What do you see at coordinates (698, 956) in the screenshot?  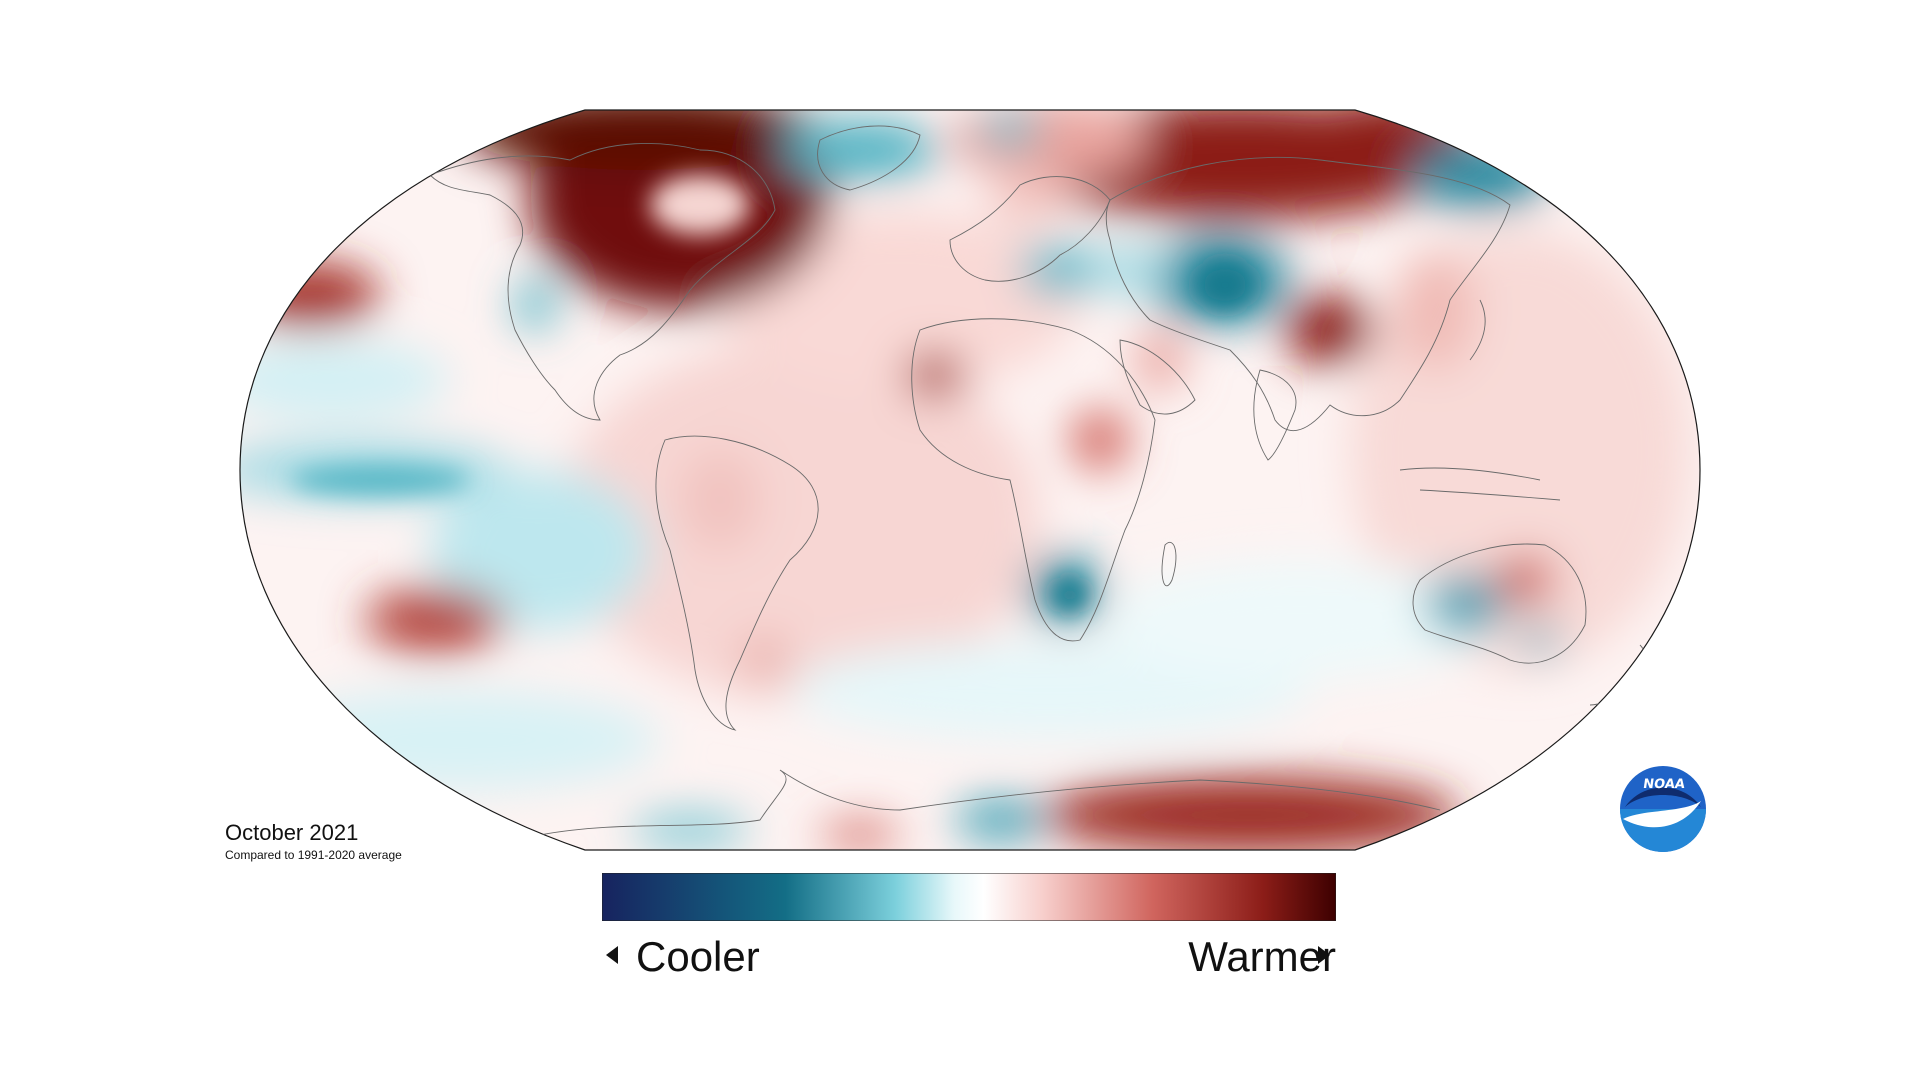 I see `cooler-label-text: Cooler` at bounding box center [698, 956].